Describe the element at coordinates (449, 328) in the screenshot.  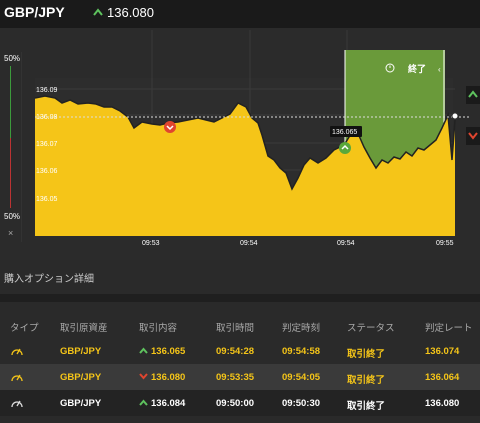
I see `column-header: 判定レート` at that location.